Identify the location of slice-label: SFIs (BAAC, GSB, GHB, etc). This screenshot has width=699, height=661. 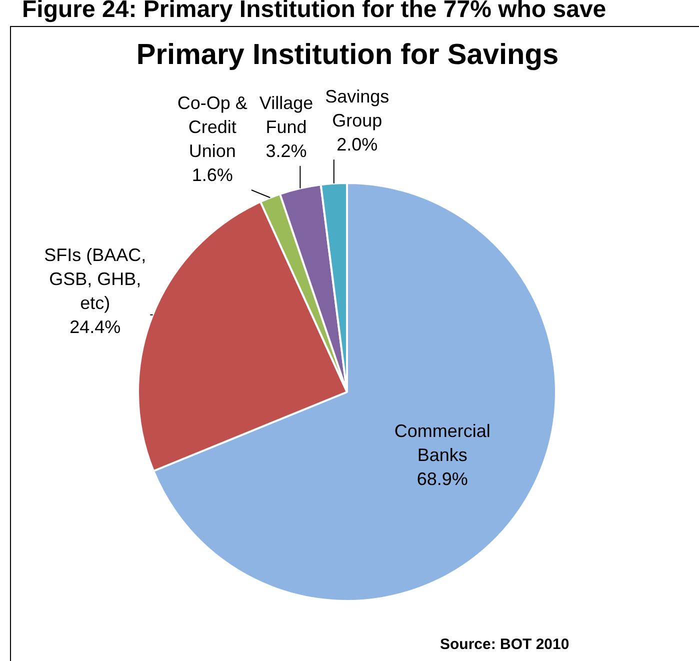
(95, 278).